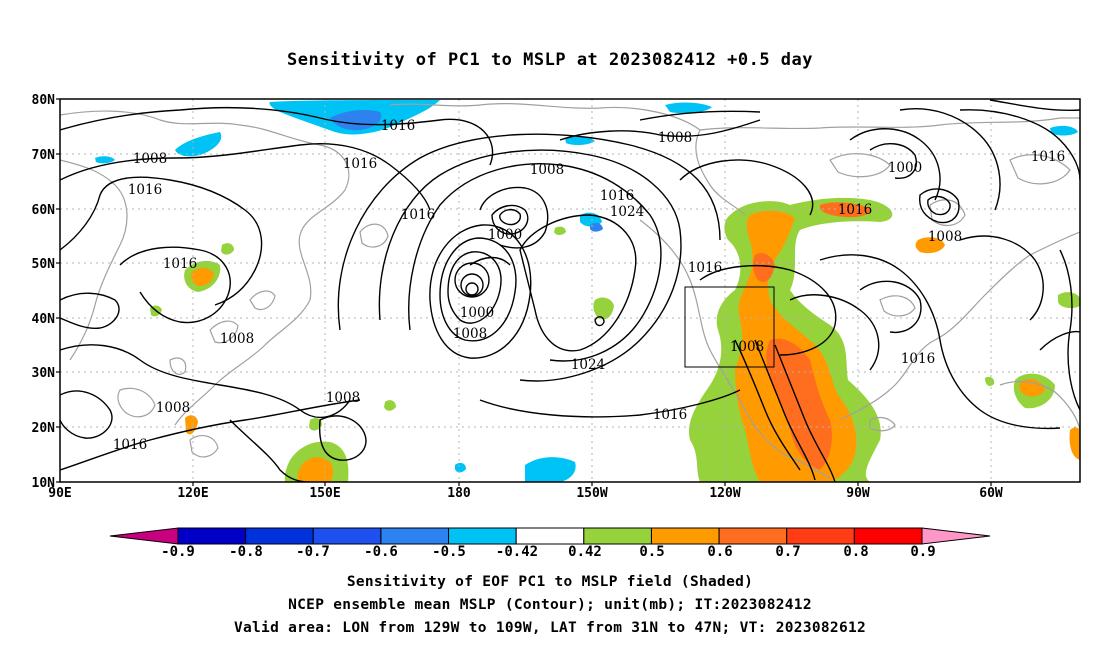  Describe the element at coordinates (585, 552) in the screenshot. I see `colorbar-label: 0.42` at that location.